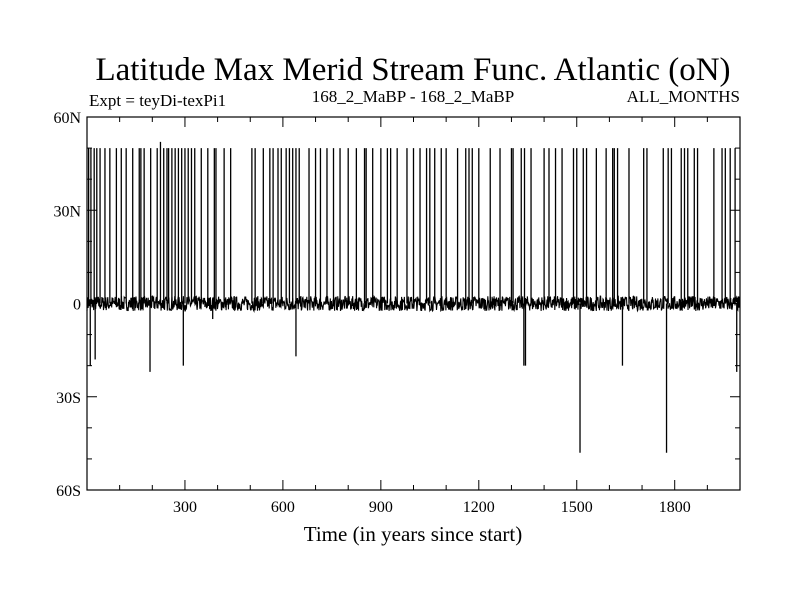 This screenshot has height=600, width=800. I want to click on x-tick-label: 1800, so click(675, 507).